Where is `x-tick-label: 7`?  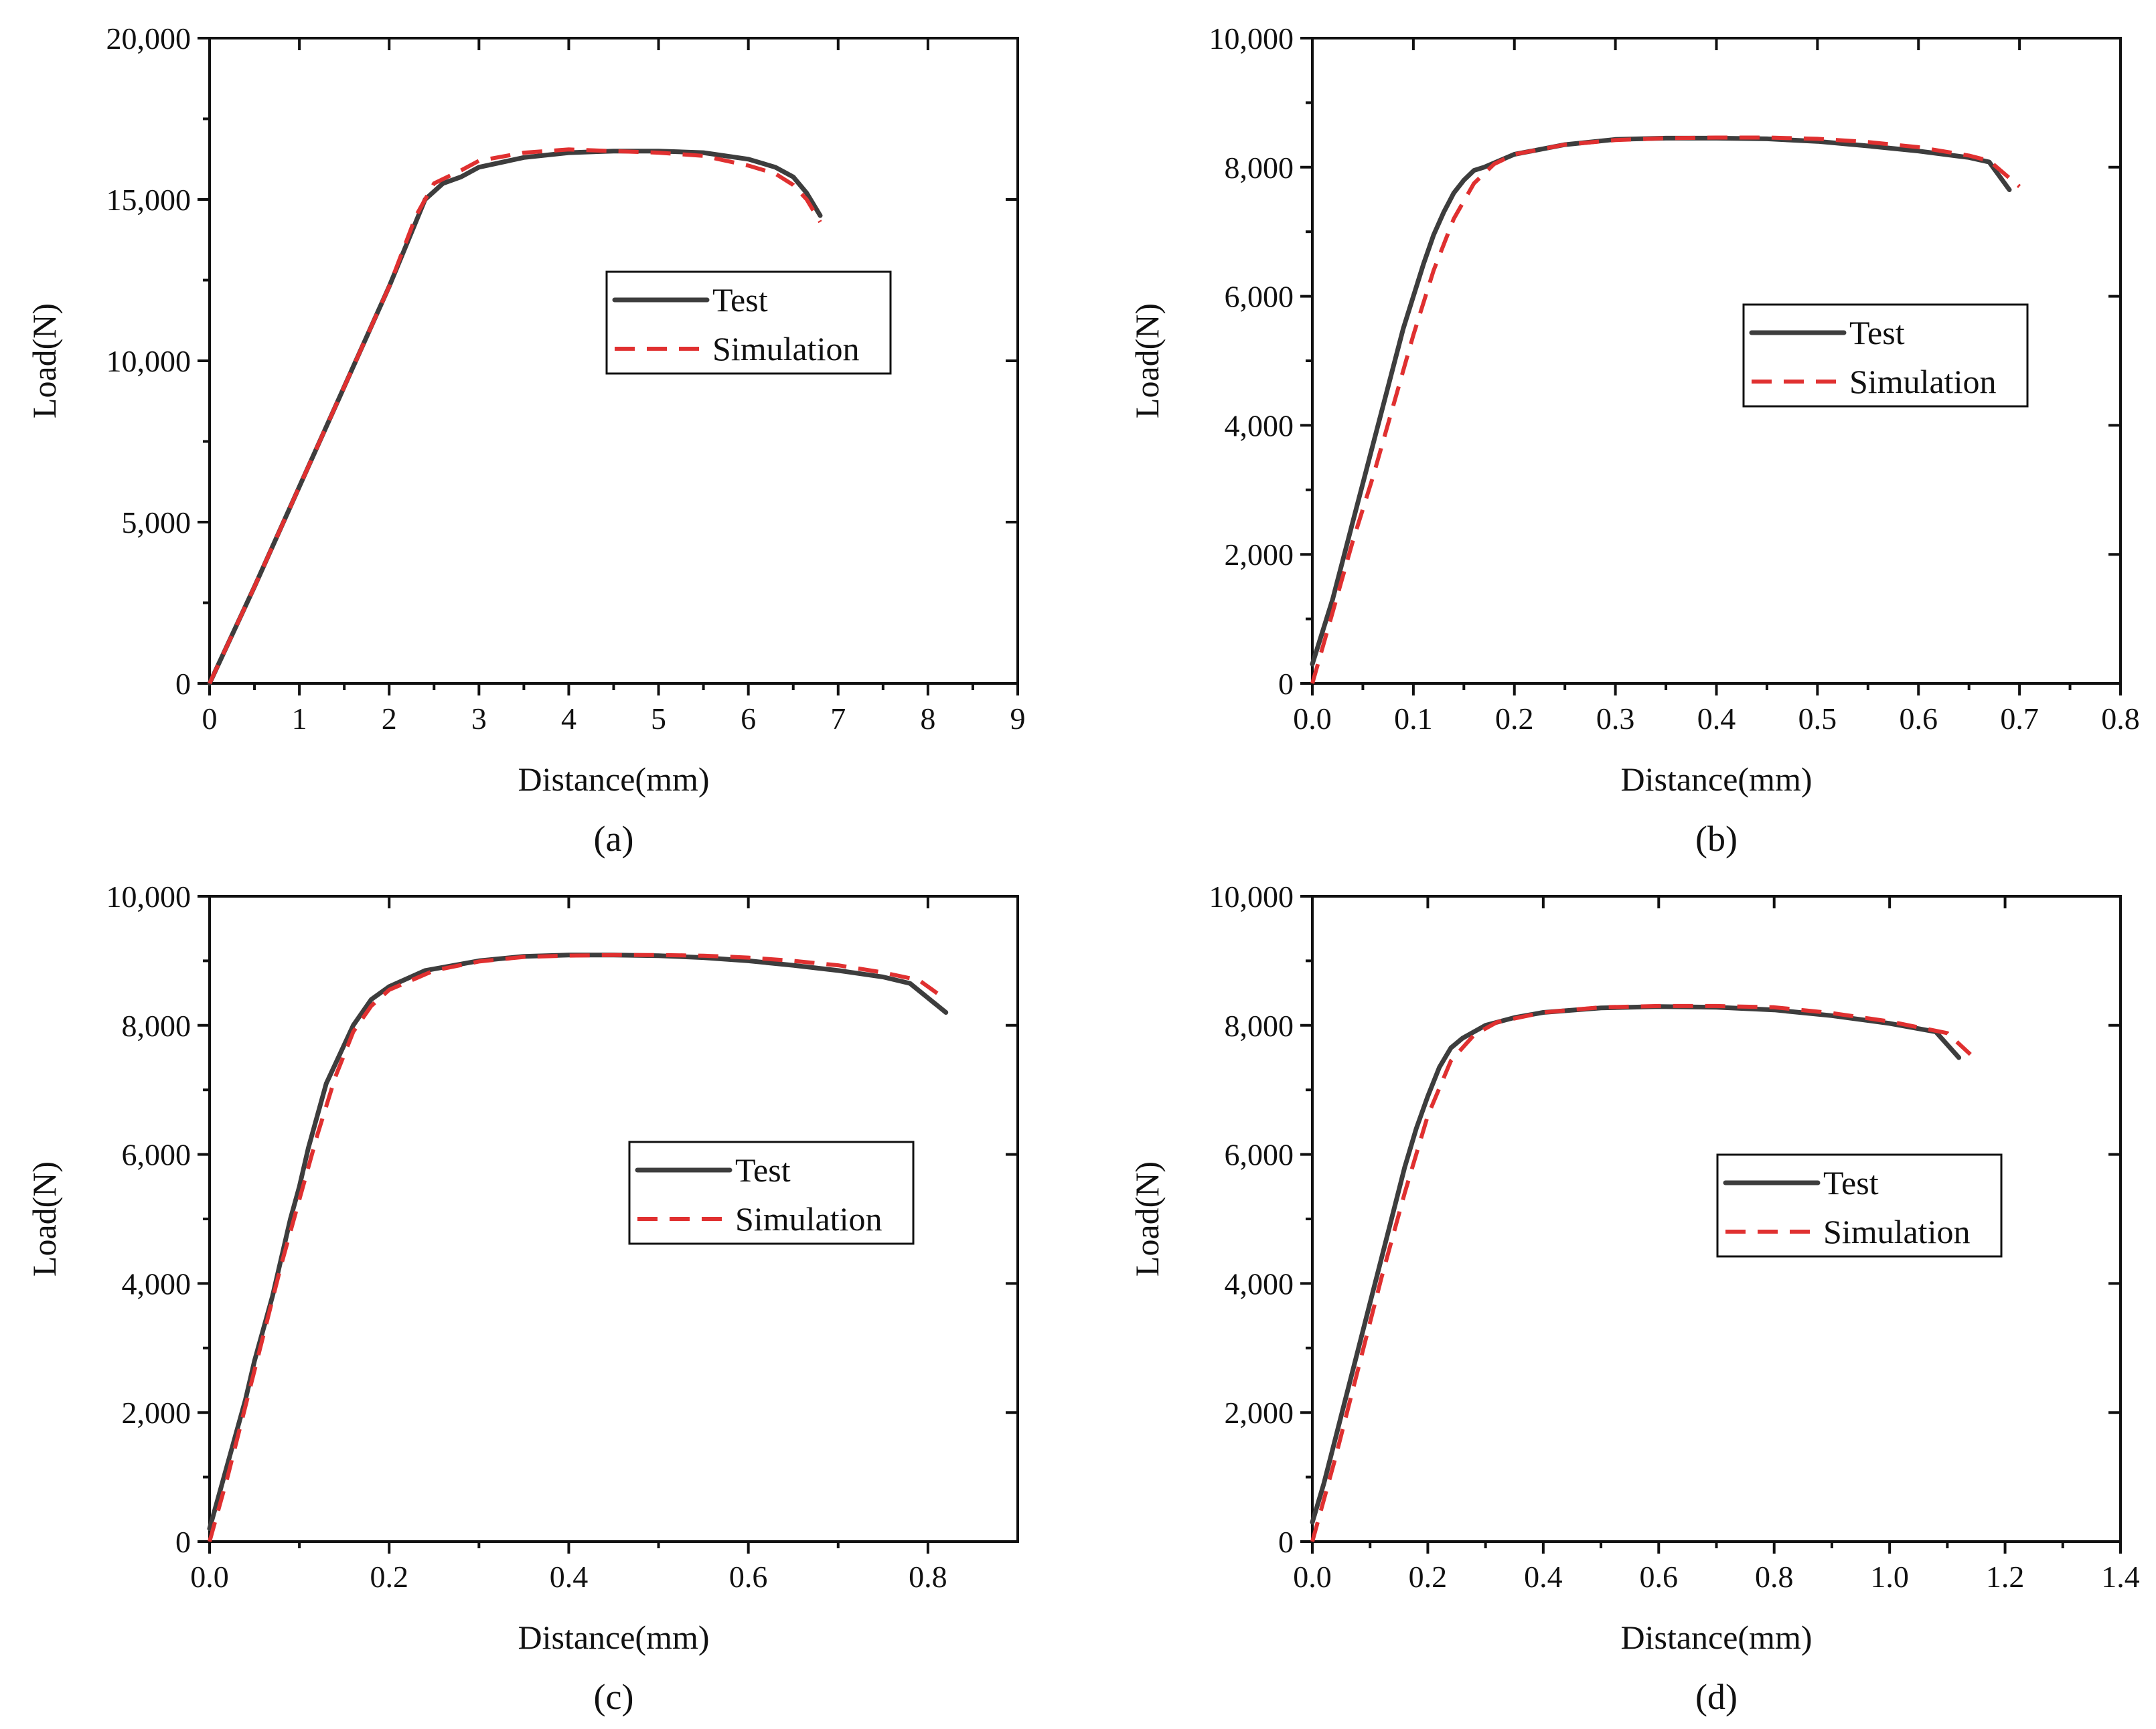
x-tick-label: 7 is located at coordinates (838, 719).